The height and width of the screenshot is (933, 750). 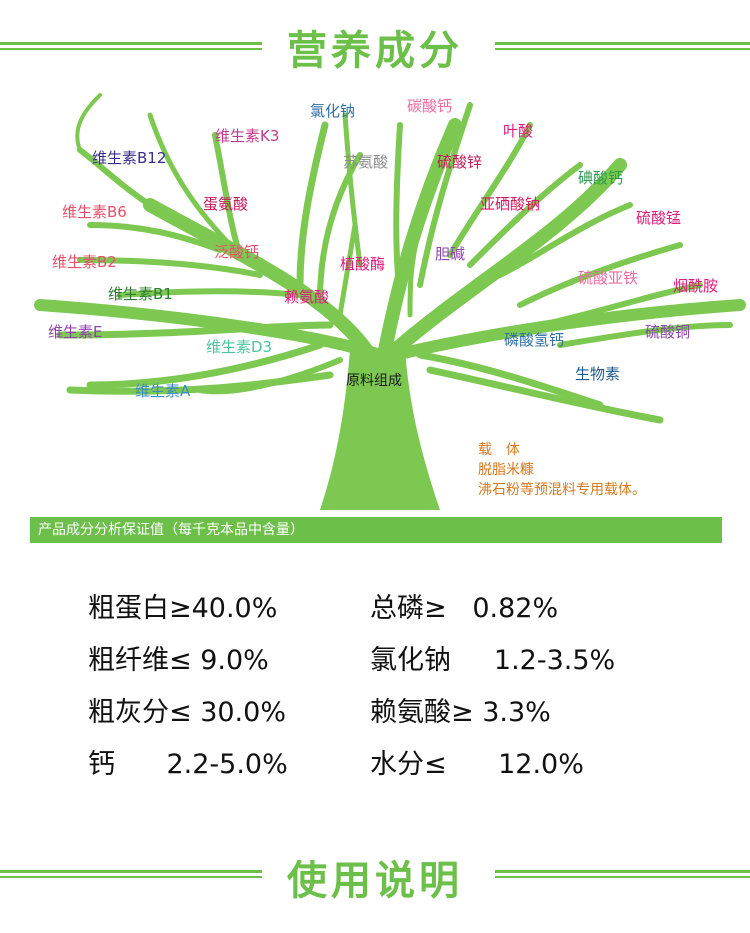 I want to click on section-header-usage: 使用说明, so click(x=375, y=875).